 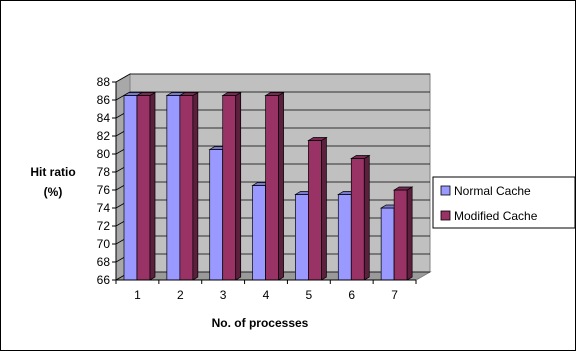 I want to click on x-tick-label: 7, so click(x=394, y=295).